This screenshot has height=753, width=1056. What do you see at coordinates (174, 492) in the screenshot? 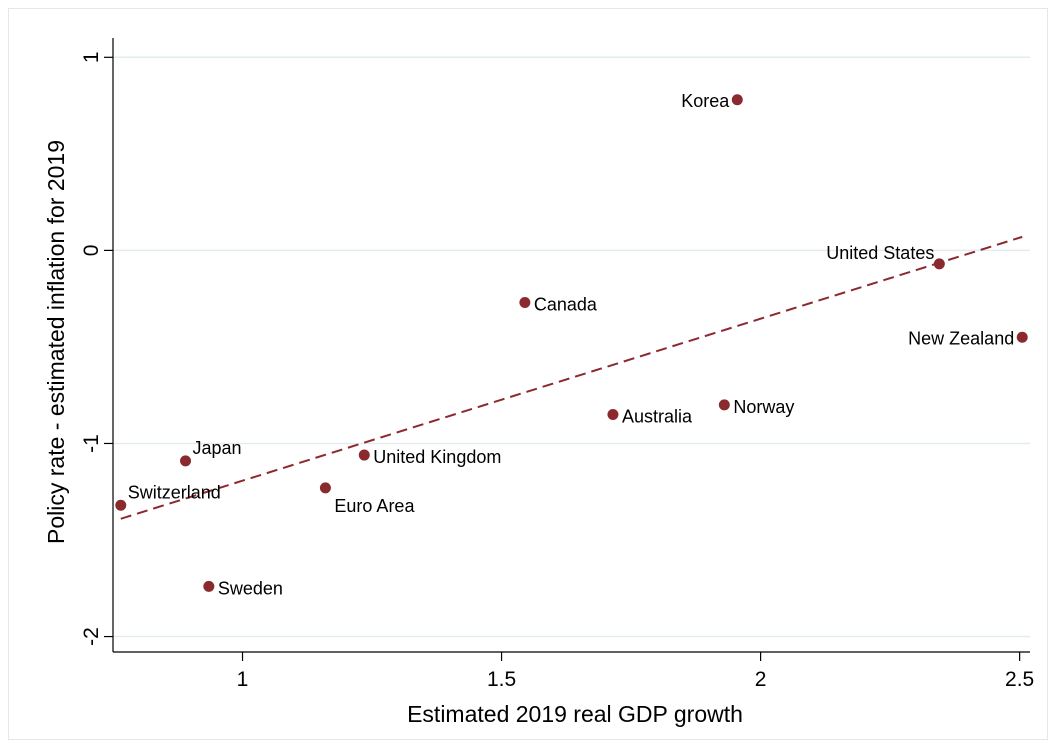
I see `point-label: Switzerland` at bounding box center [174, 492].